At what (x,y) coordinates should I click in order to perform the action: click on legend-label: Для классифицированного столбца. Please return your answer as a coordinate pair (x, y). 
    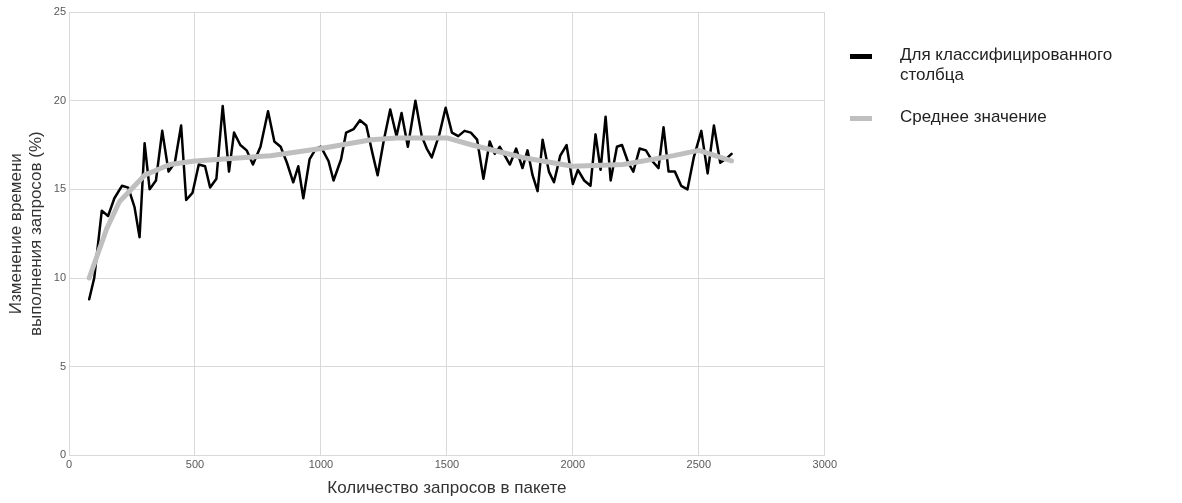
    Looking at the image, I should click on (1007, 65).